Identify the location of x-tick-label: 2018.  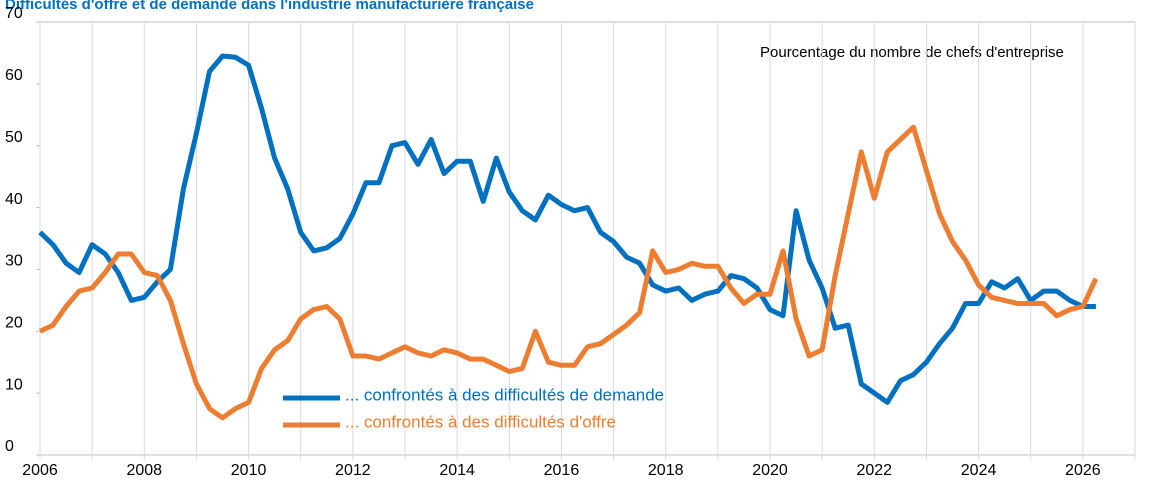
(666, 470).